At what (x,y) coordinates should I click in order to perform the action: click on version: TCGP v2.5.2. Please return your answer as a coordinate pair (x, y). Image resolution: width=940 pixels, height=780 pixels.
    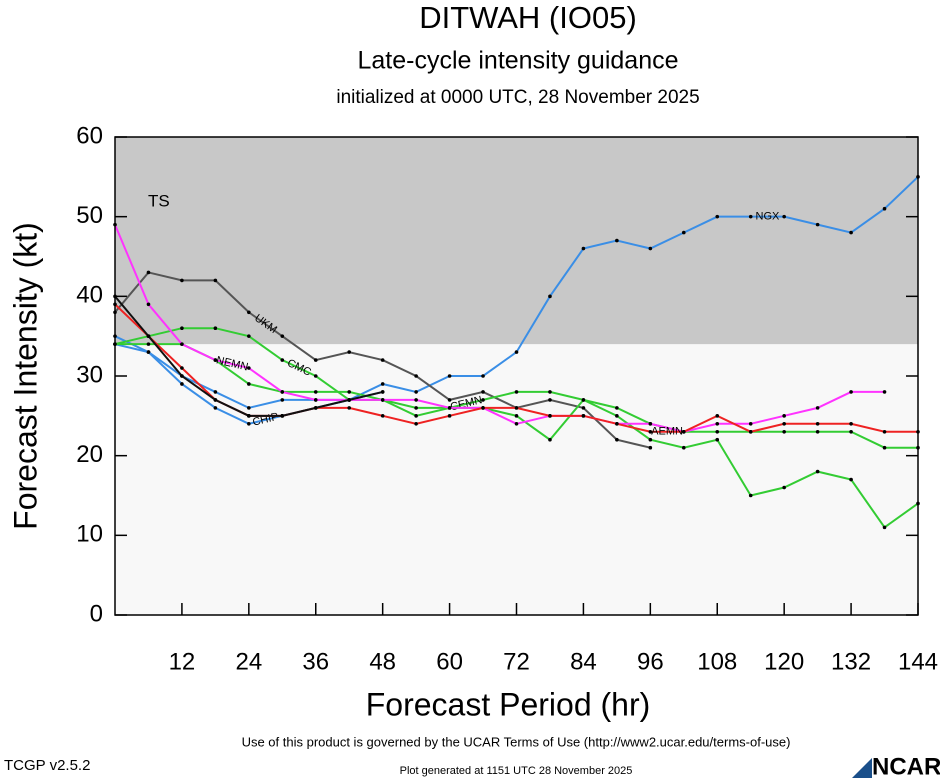
    Looking at the image, I should click on (47, 765).